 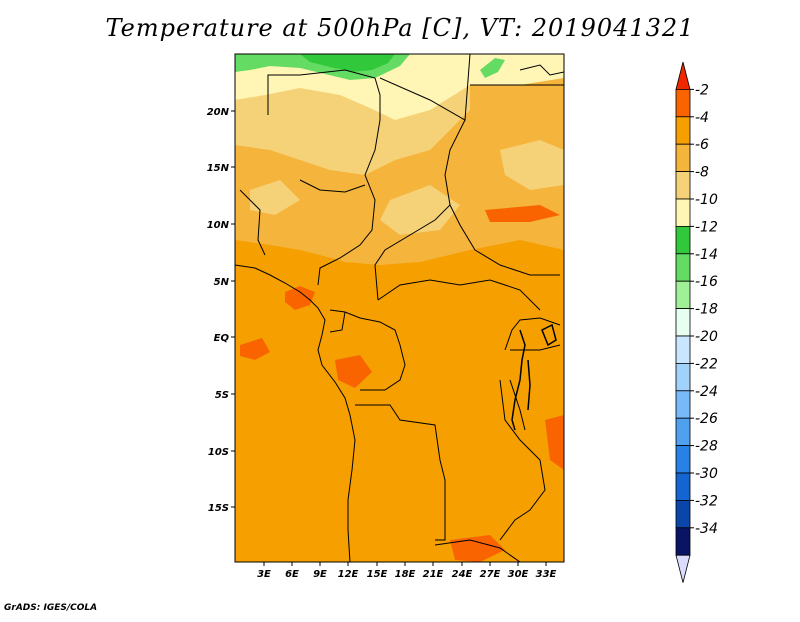 What do you see at coordinates (546, 574) in the screenshot?
I see `lon-tick-label: 33E` at bounding box center [546, 574].